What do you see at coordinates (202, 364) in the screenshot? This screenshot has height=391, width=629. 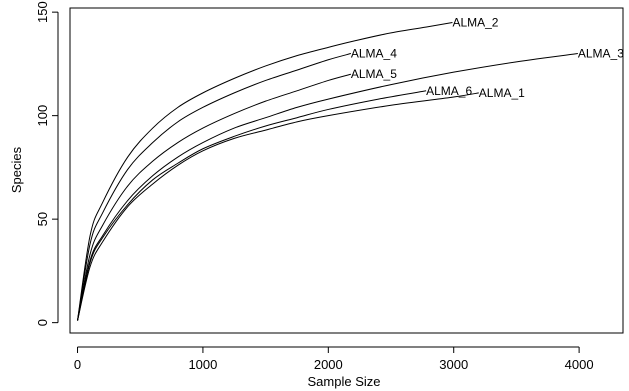 I see `x-tick-label: 1000` at bounding box center [202, 364].